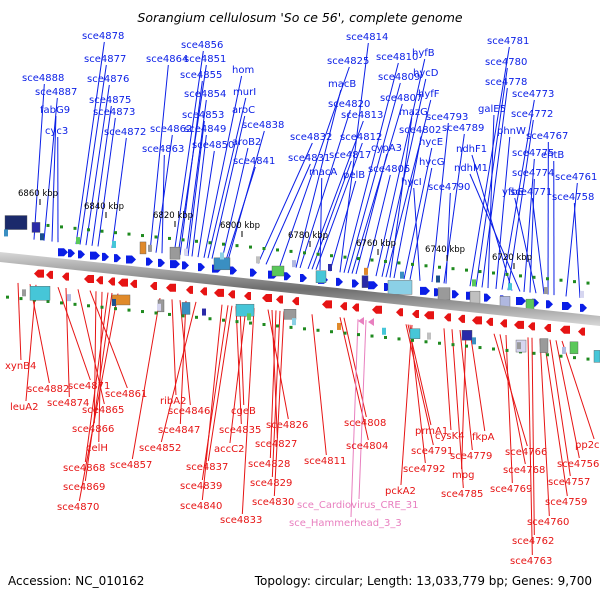 The image size is (600, 600). What do you see at coordinates (432, 162) in the screenshot?
I see `forward-gene-label: hycG` at bounding box center [432, 162].